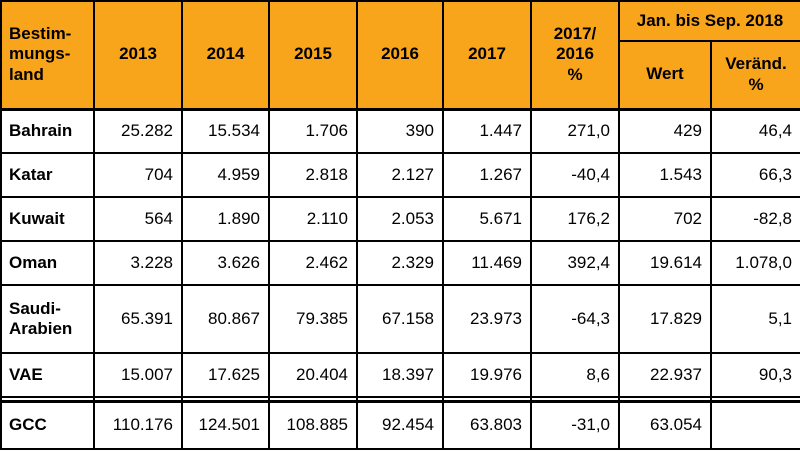 The height and width of the screenshot is (451, 800). I want to click on cell-value: 63.054, so click(665, 424).